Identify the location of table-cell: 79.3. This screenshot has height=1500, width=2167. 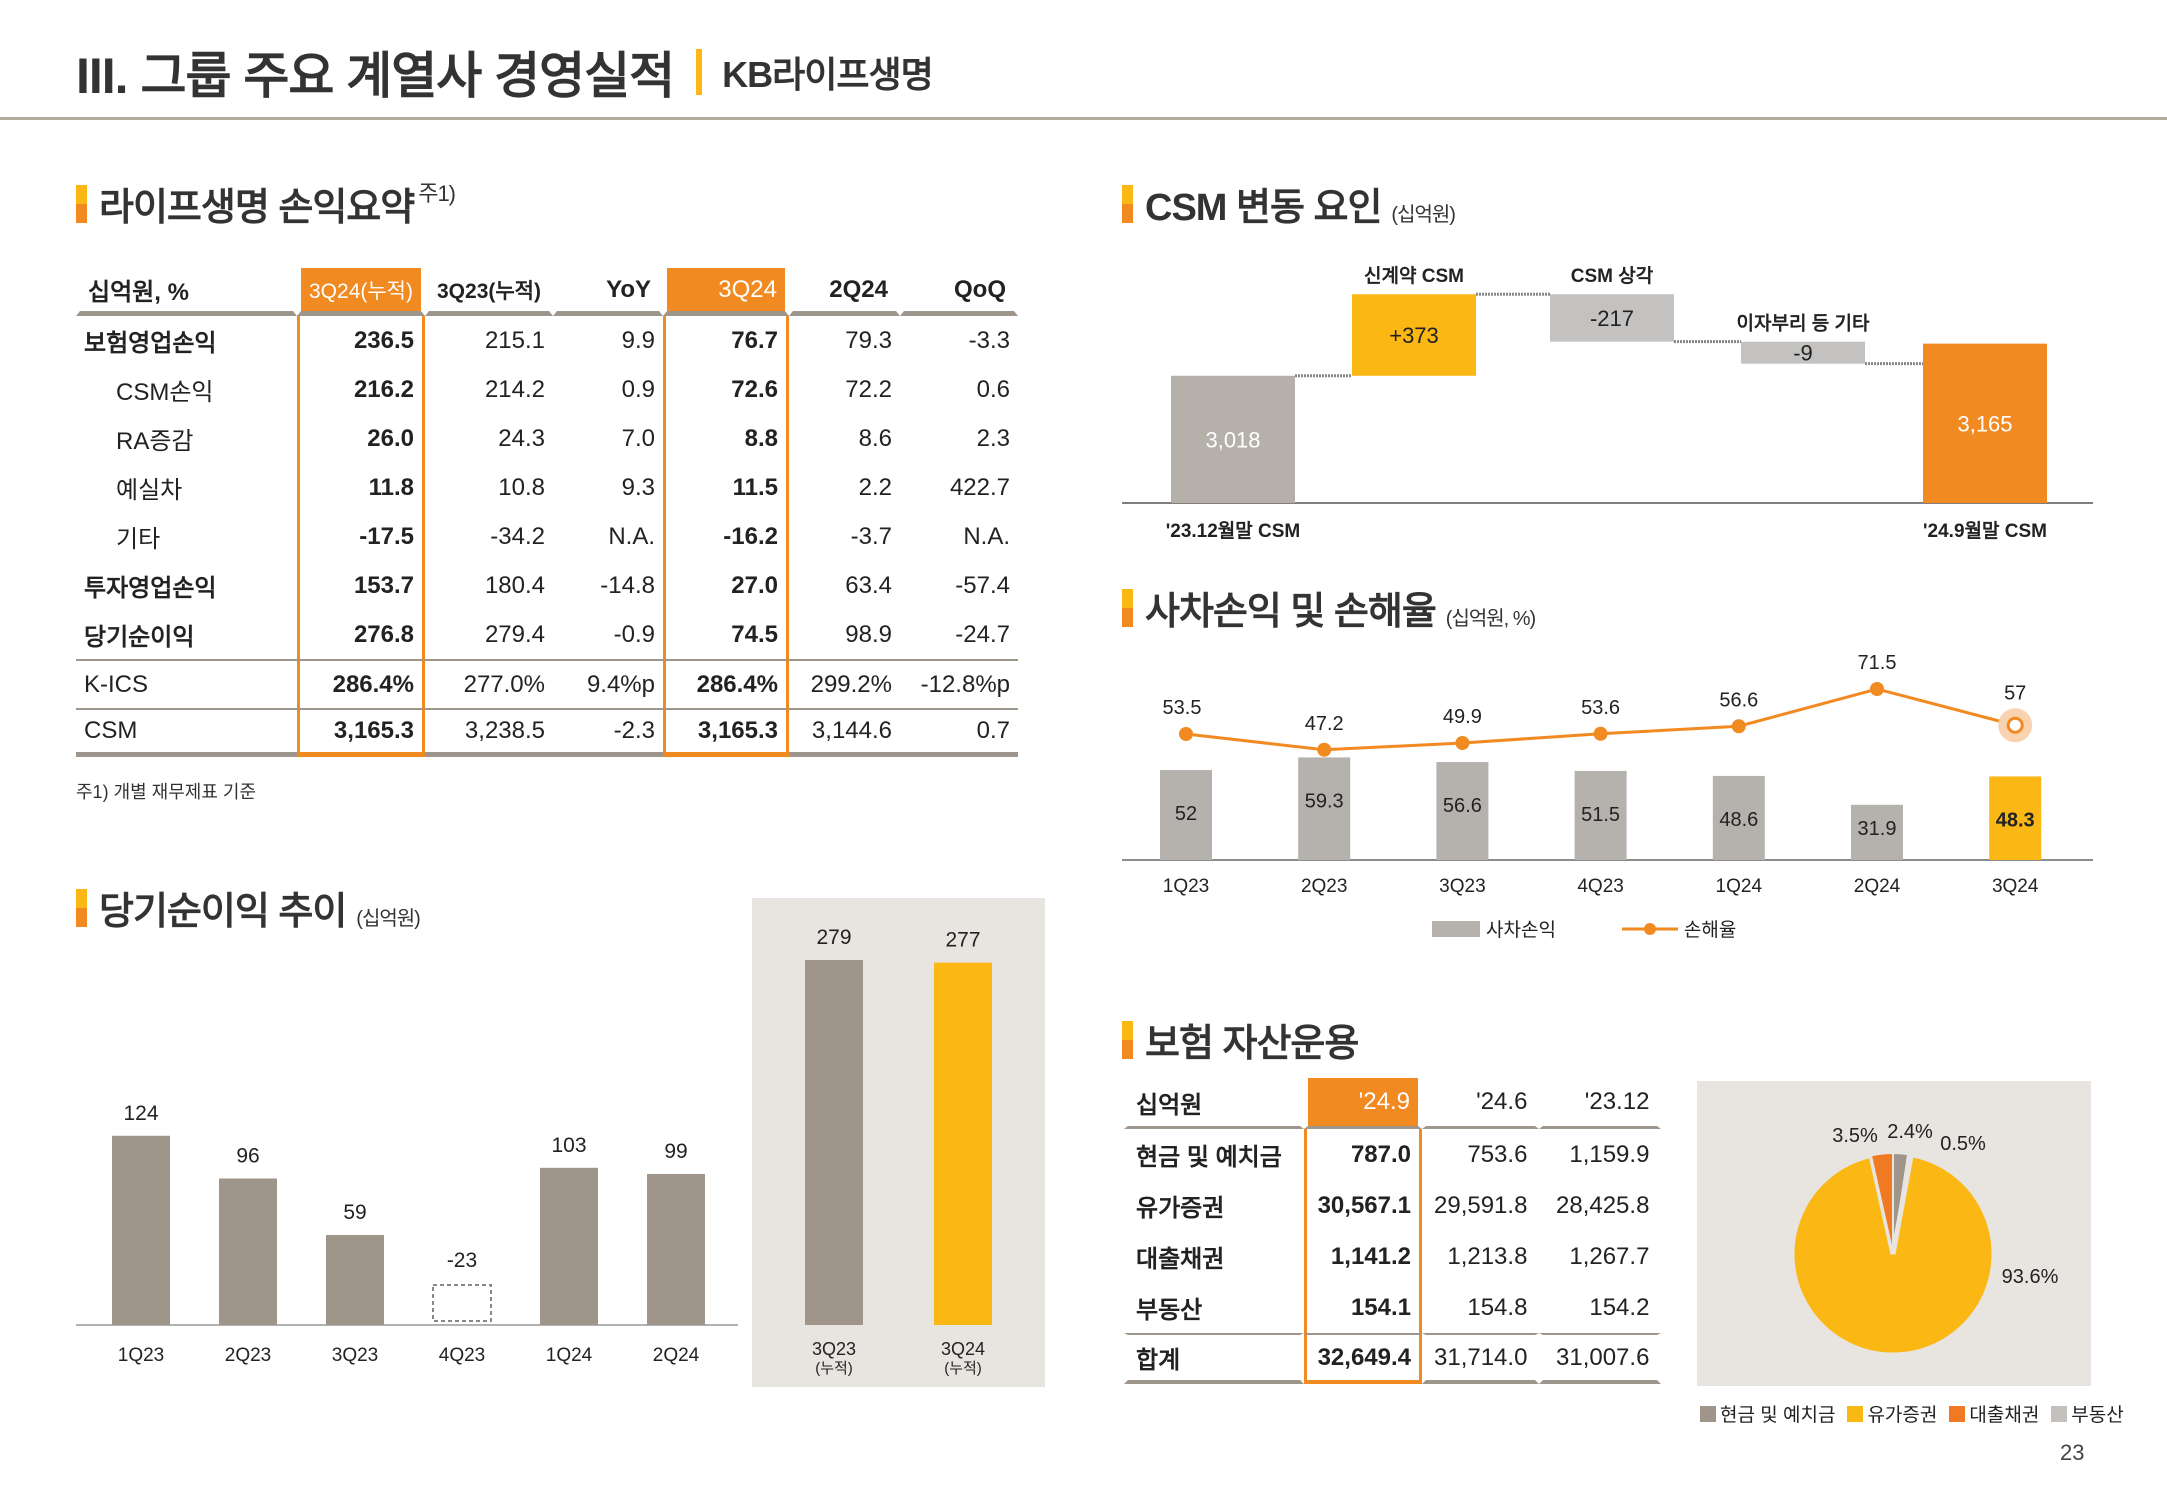
(868, 340).